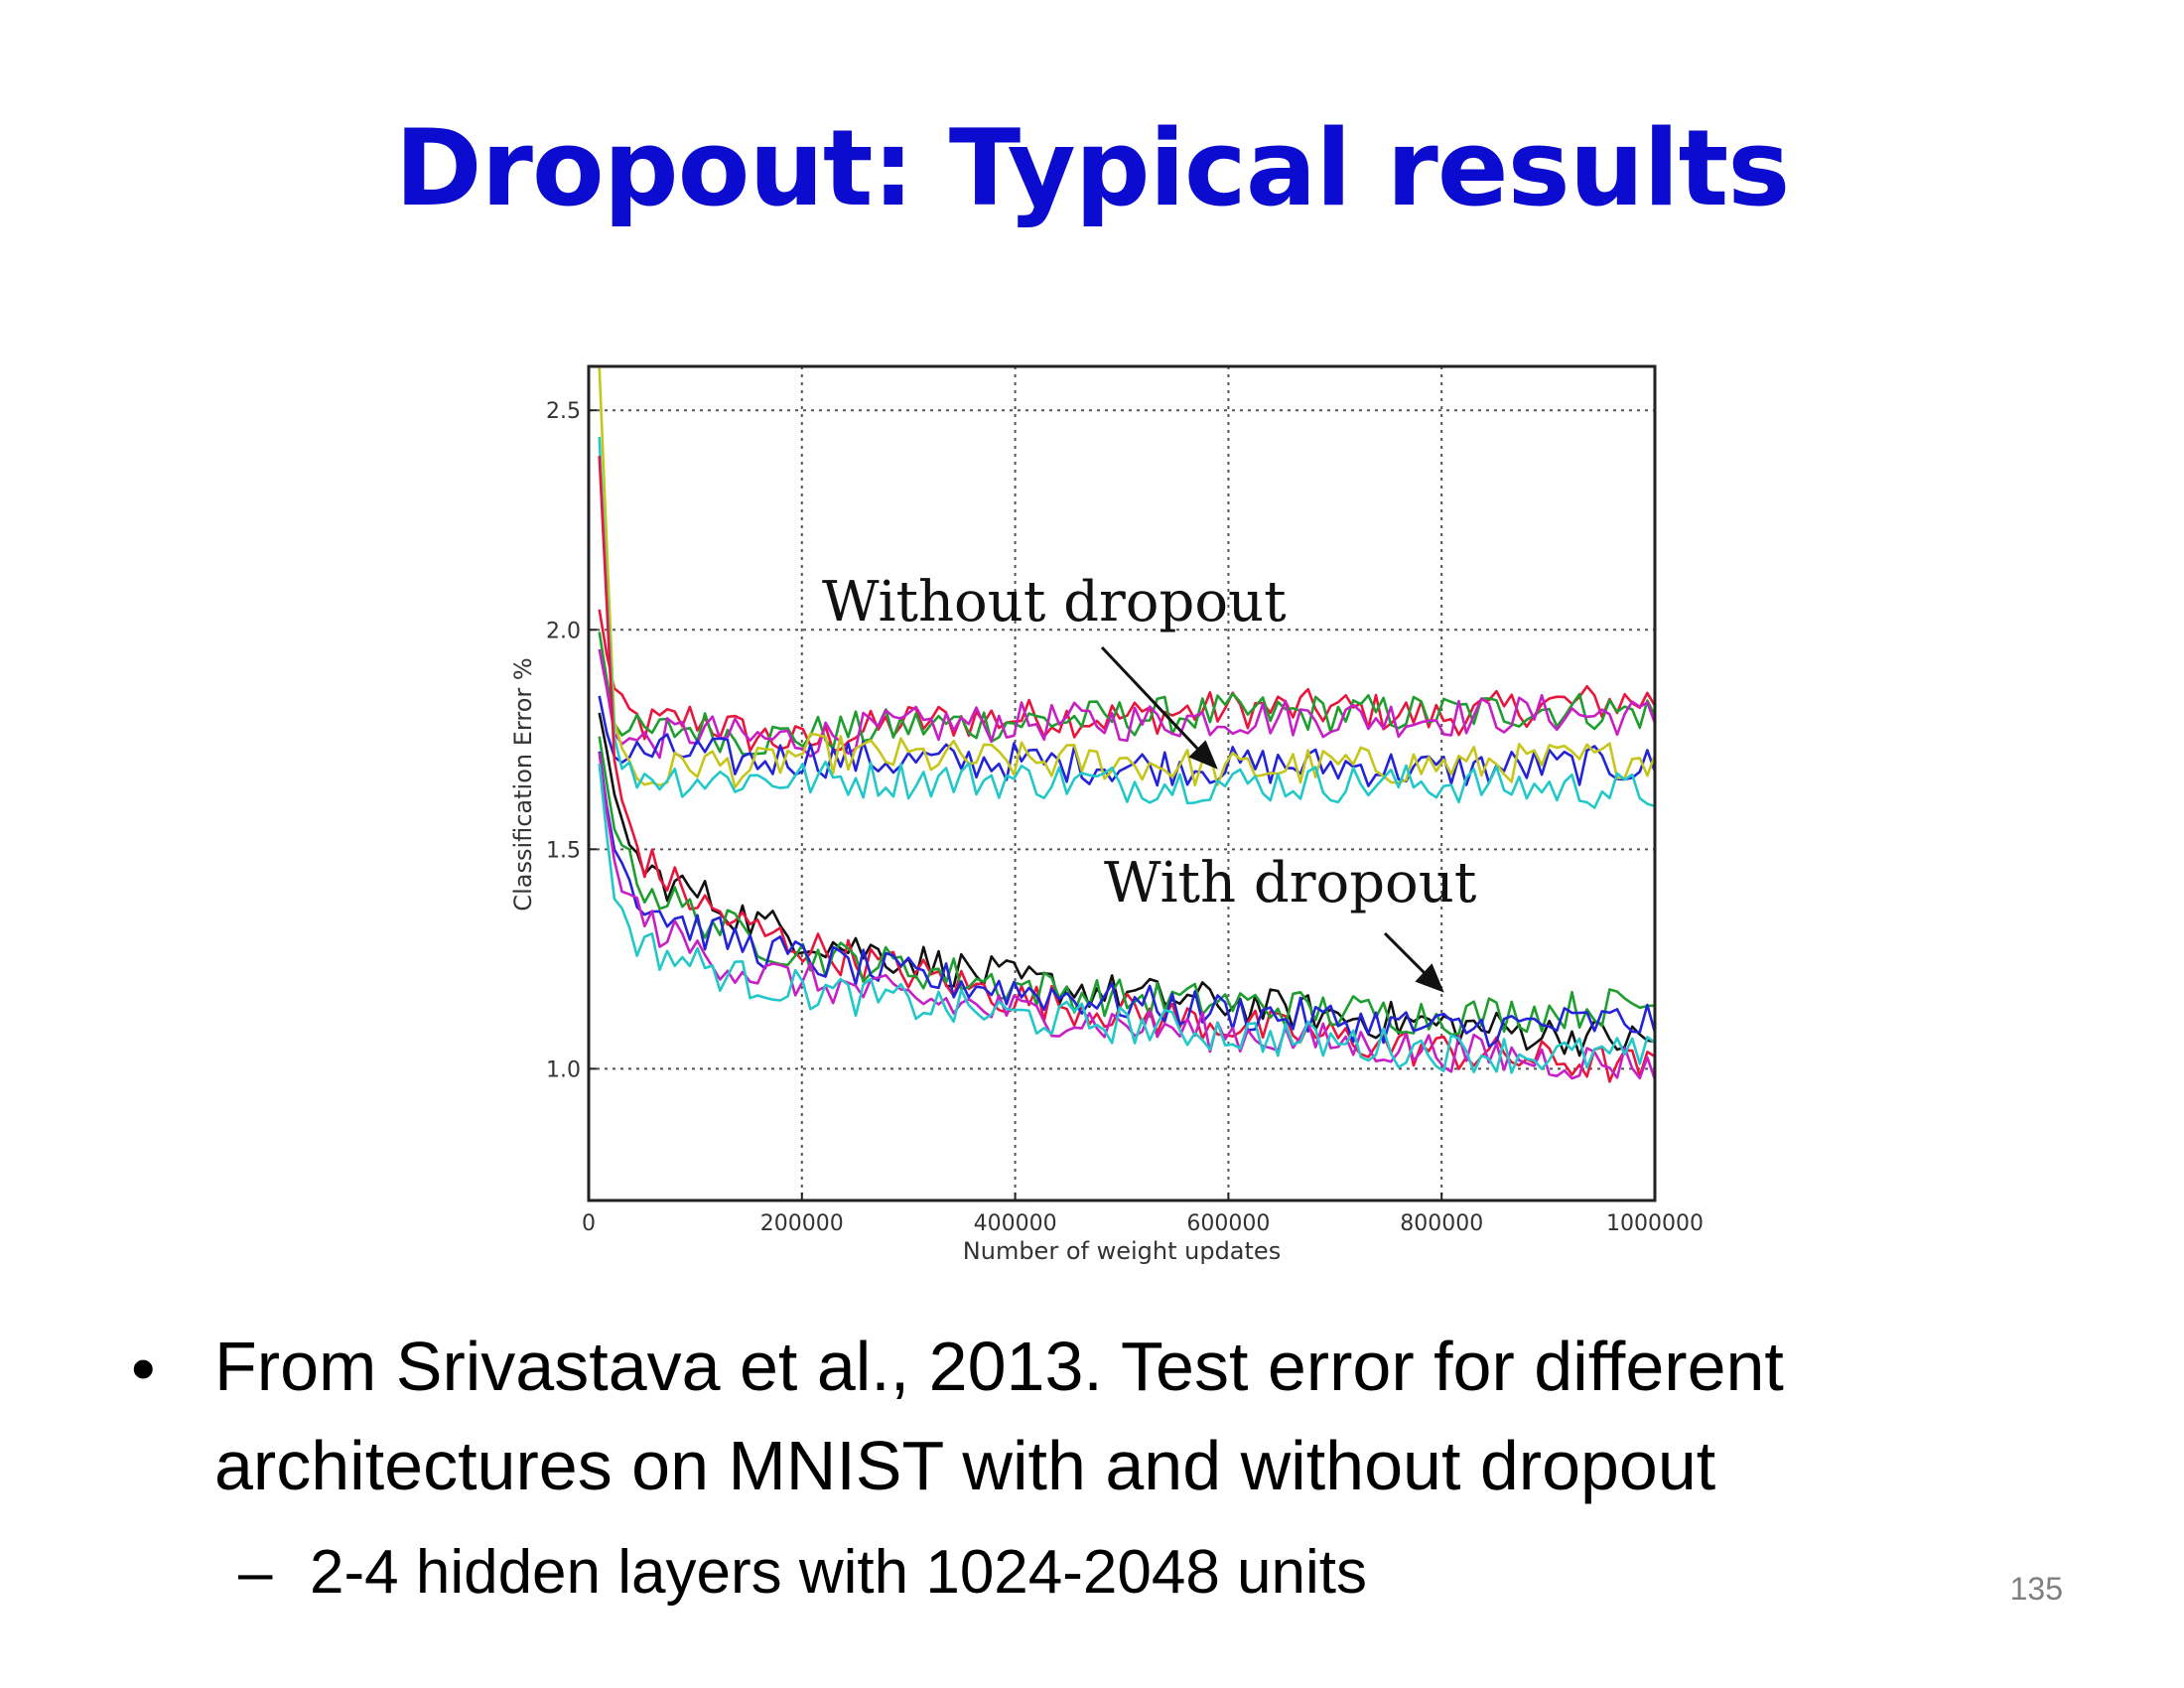  I want to click on annotation-arrow-without, so click(1159, 707).